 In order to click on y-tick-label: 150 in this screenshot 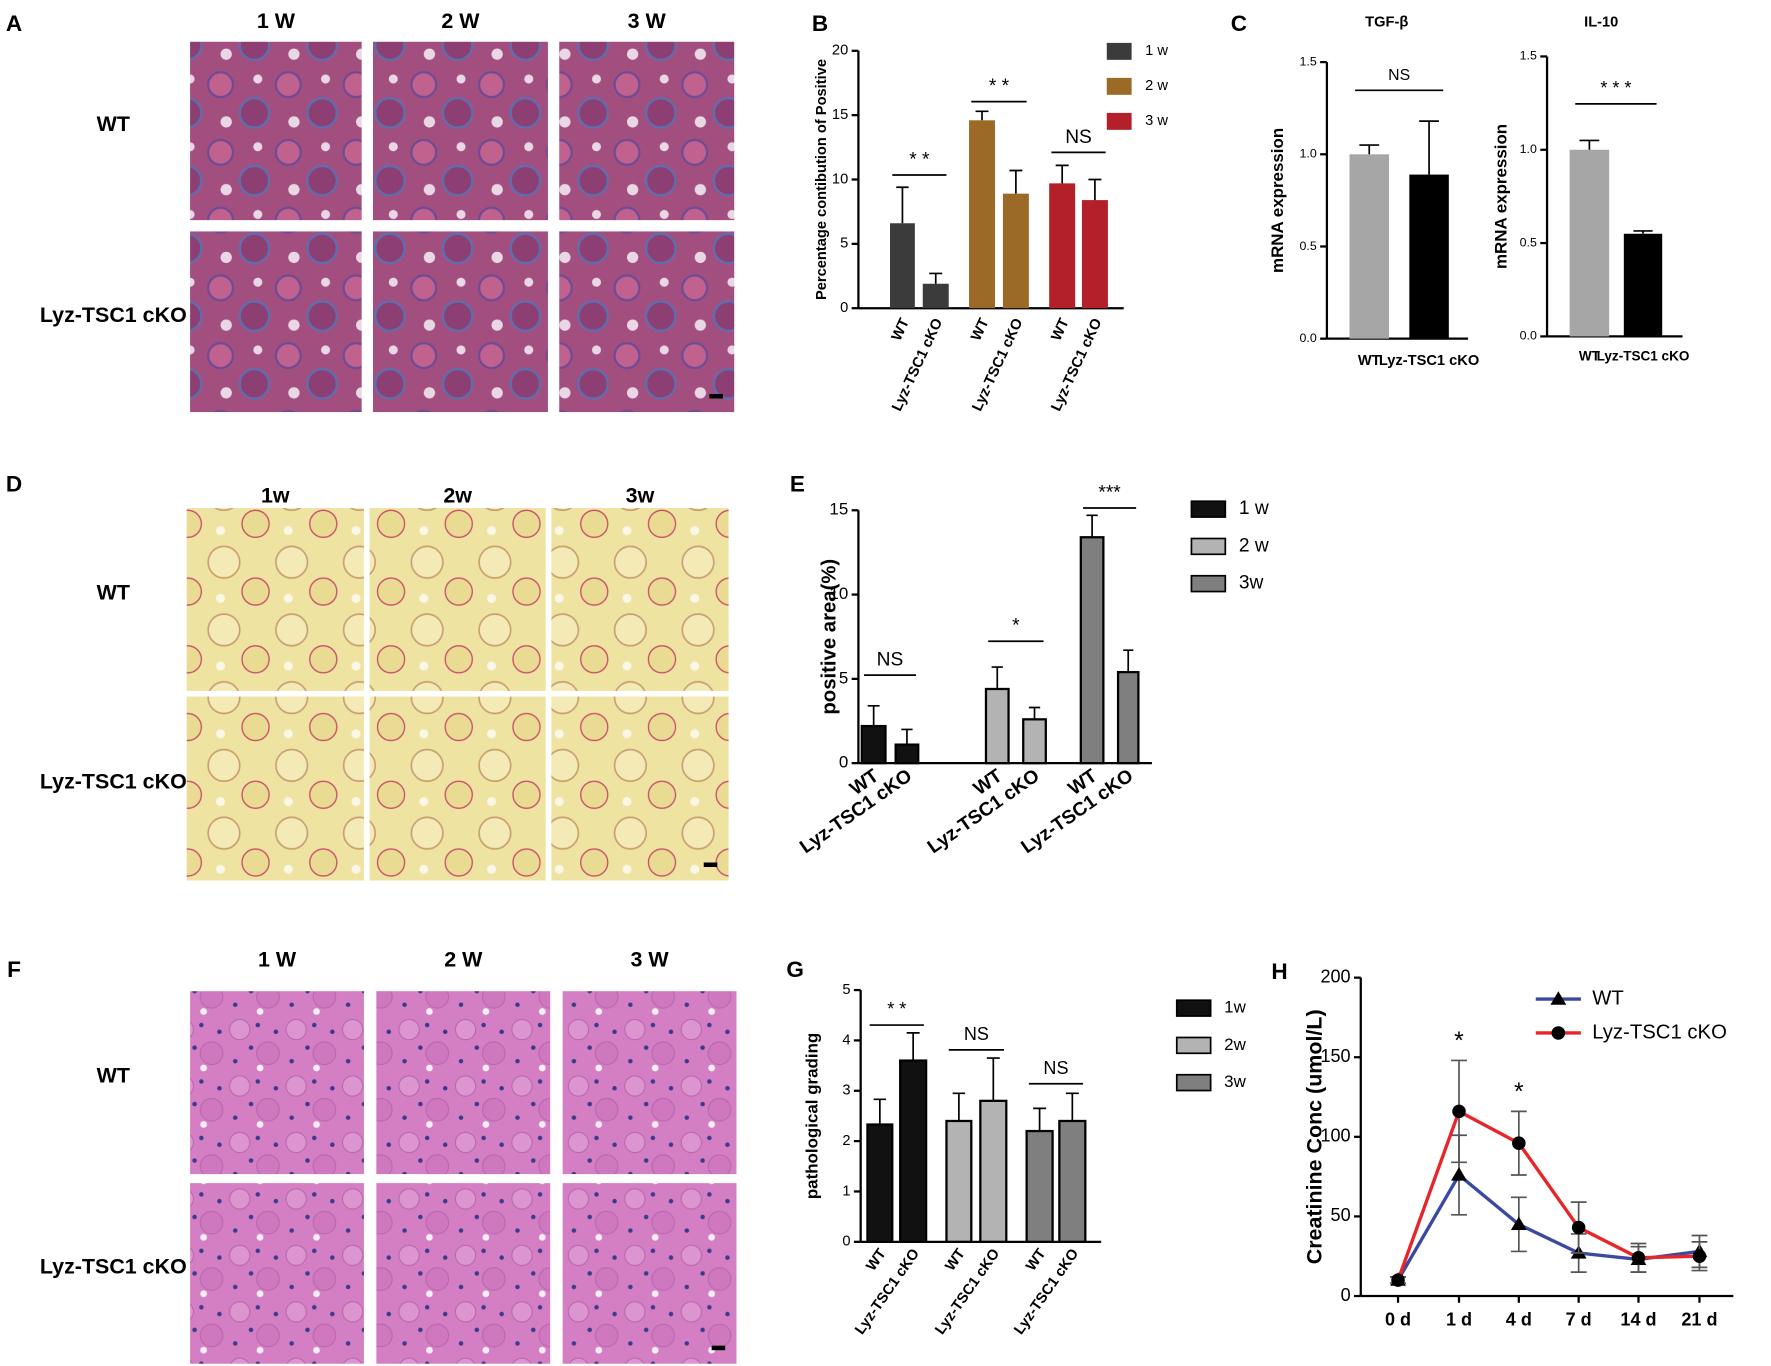, I will do `click(1335, 1056)`.